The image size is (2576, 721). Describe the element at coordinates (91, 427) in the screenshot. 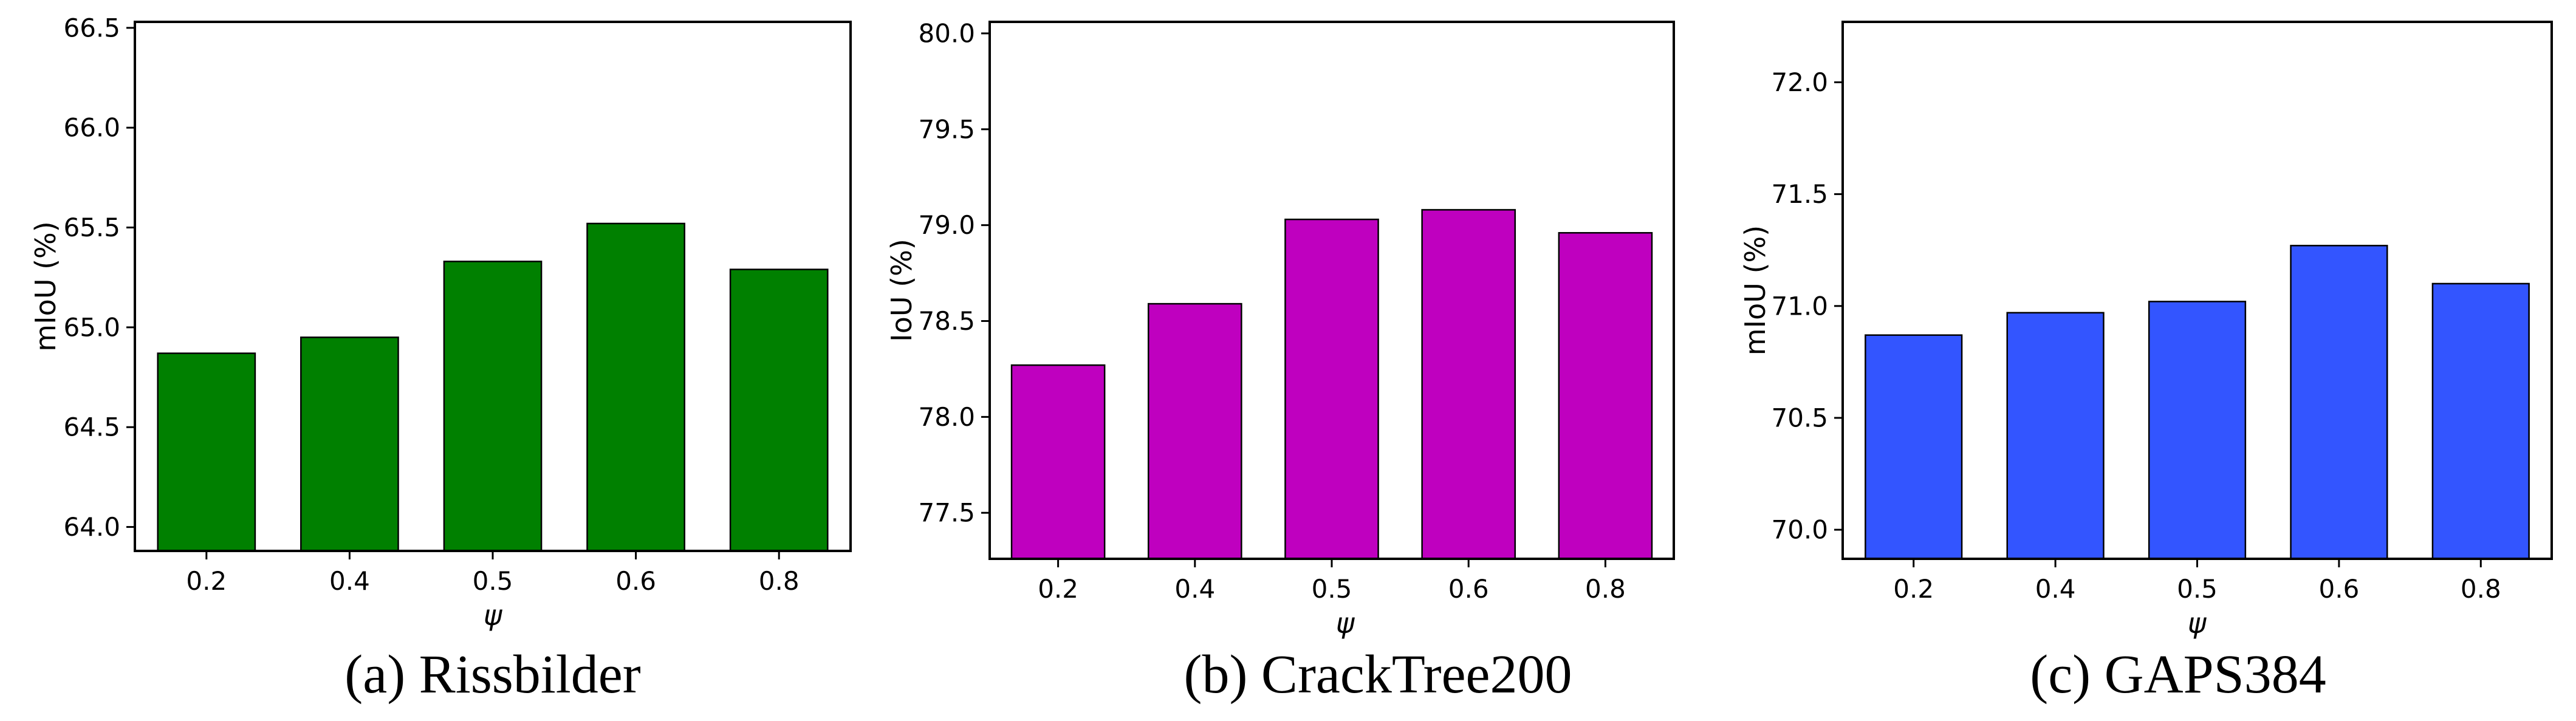

I see `y-tick-label: 64.5` at that location.